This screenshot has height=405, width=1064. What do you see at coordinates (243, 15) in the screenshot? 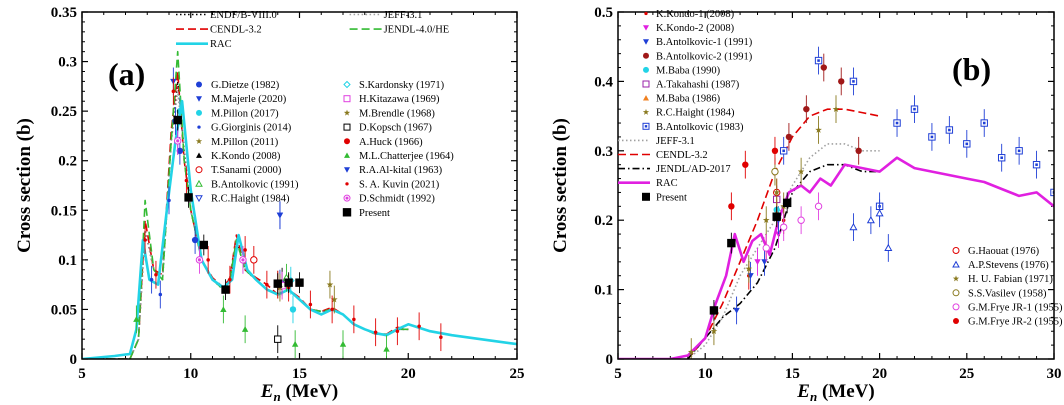
I see `legend-label: ENDF/B-VIII.0` at bounding box center [243, 15].